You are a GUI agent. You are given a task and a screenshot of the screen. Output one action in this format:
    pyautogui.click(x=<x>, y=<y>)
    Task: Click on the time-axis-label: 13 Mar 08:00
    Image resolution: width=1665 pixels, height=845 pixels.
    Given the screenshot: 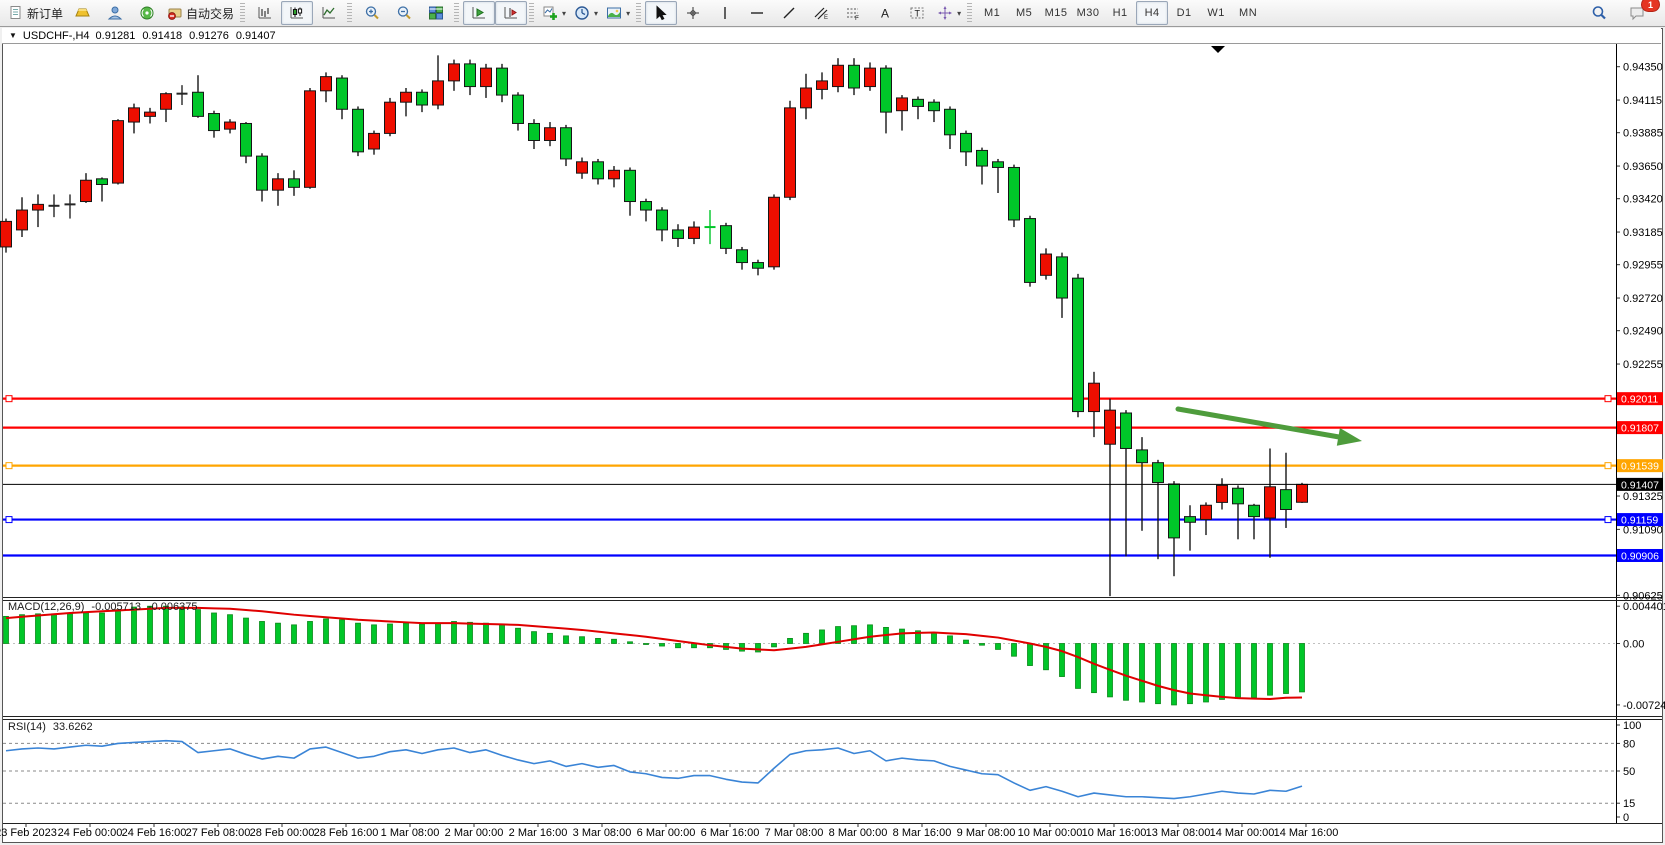 What is the action you would take?
    pyautogui.click(x=1178, y=833)
    